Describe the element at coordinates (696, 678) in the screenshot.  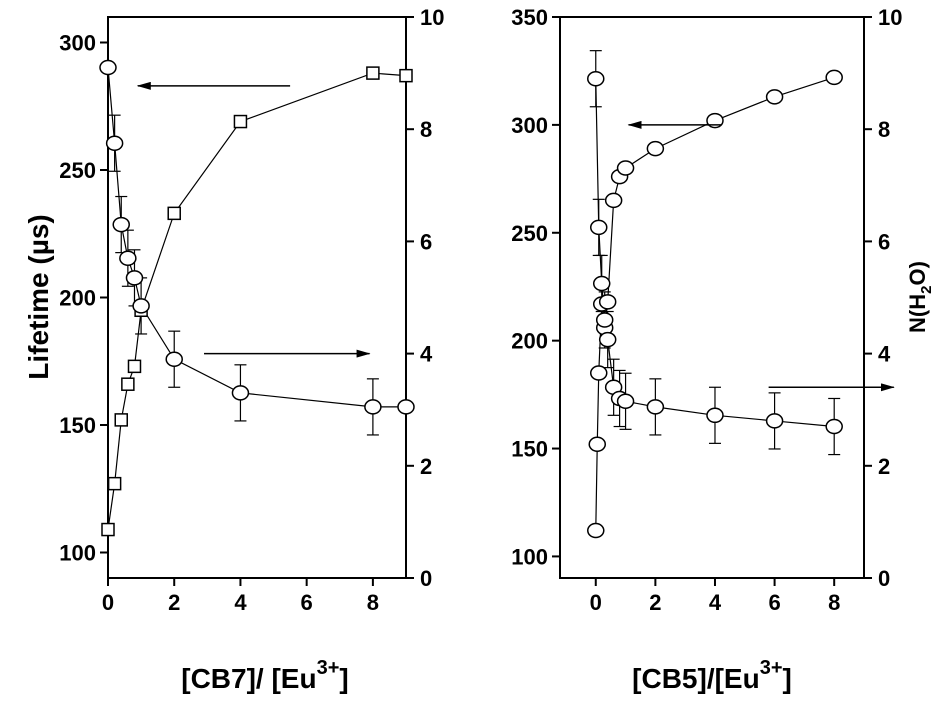
I see `x-axis-label-cb5-main: [CB5]/[Eu` at that location.